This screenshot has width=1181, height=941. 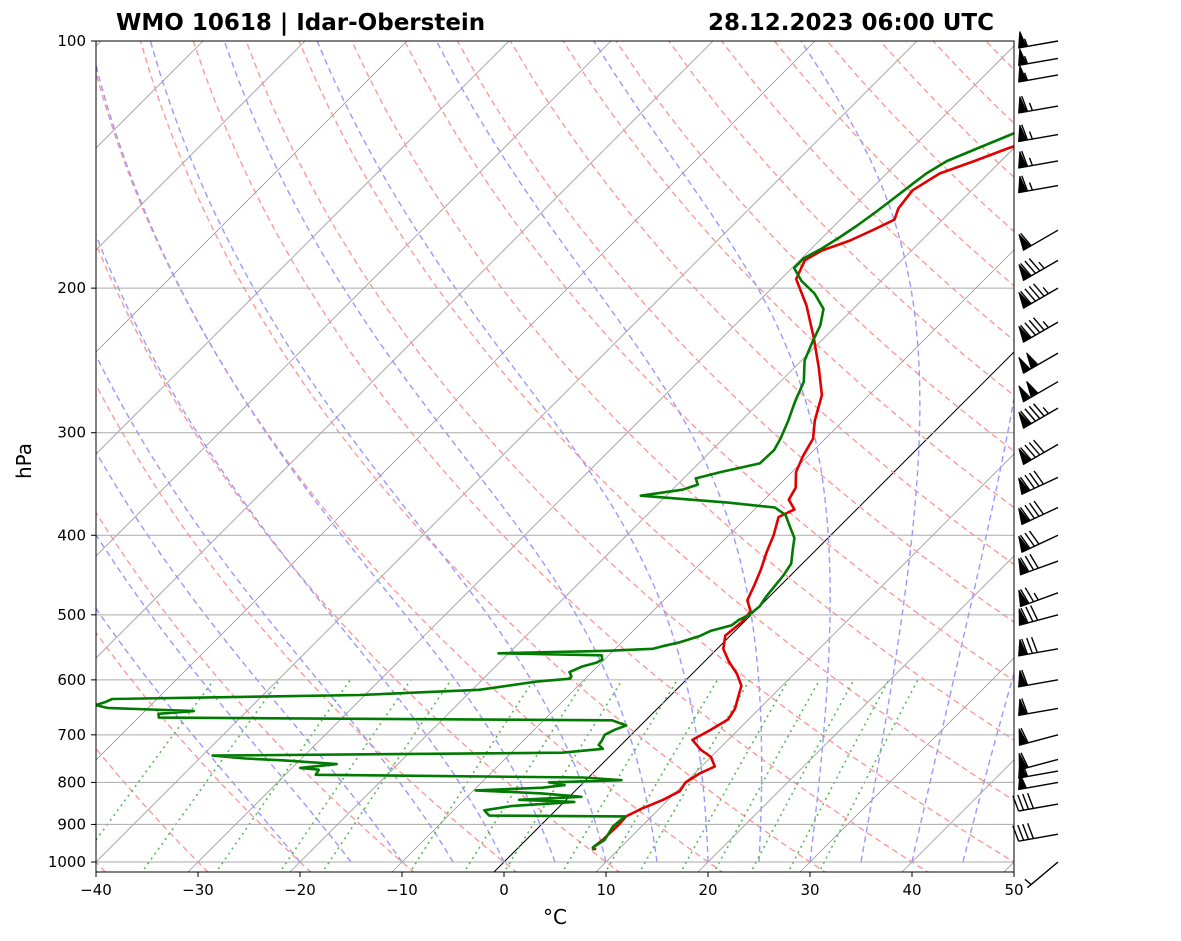 What do you see at coordinates (24, 461) in the screenshot?
I see `y-axis-label: hPa` at bounding box center [24, 461].